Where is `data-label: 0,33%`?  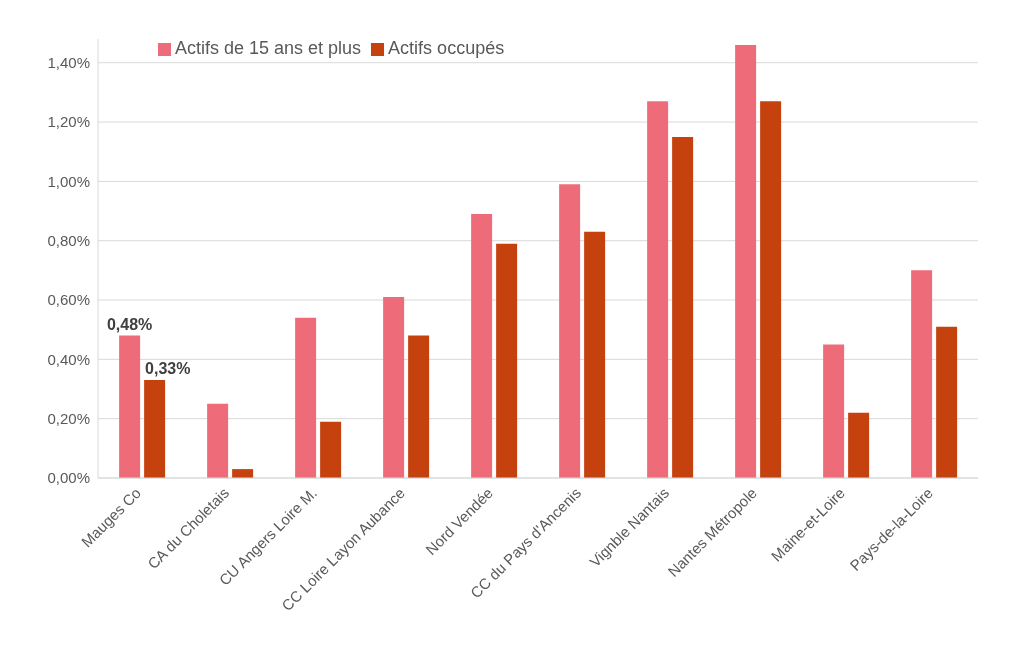
data-label: 0,33% is located at coordinates (168, 369).